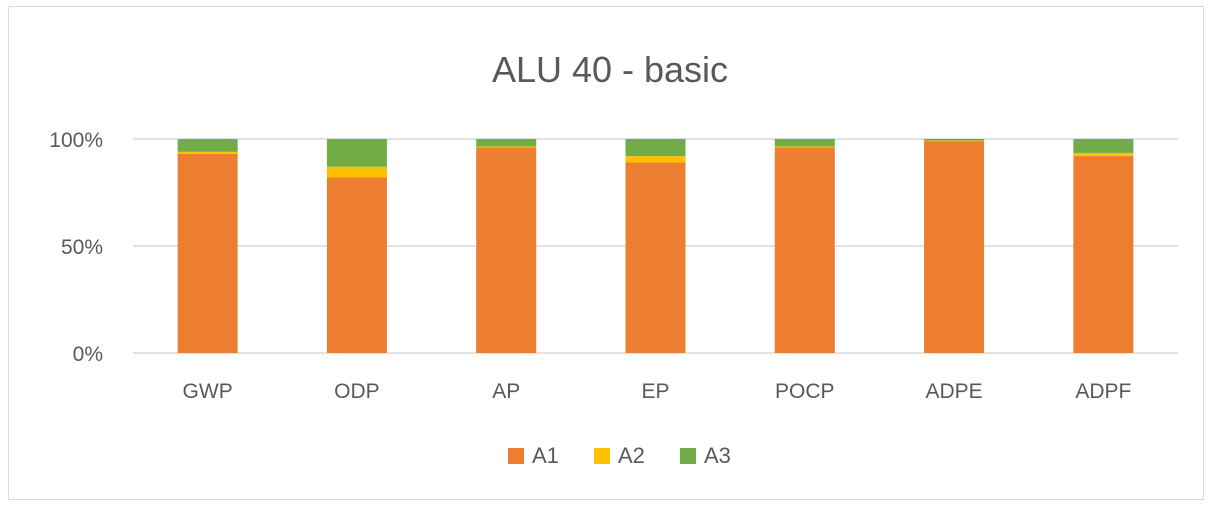 The height and width of the screenshot is (506, 1212). I want to click on x-tick-label: EP, so click(655, 391).